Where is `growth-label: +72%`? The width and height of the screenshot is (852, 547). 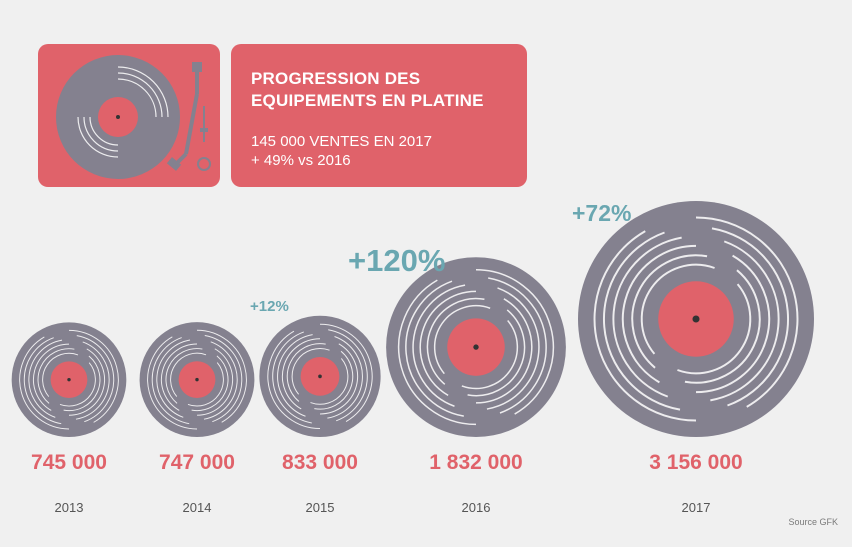
growth-label: +72% is located at coordinates (601, 213).